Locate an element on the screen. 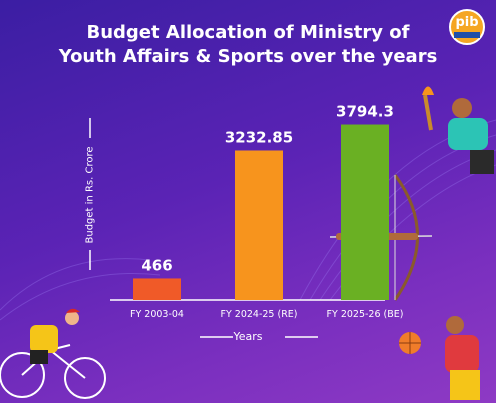 This screenshot has height=403, width=496. pib-logo-text: pib is located at coordinates (467, 22).